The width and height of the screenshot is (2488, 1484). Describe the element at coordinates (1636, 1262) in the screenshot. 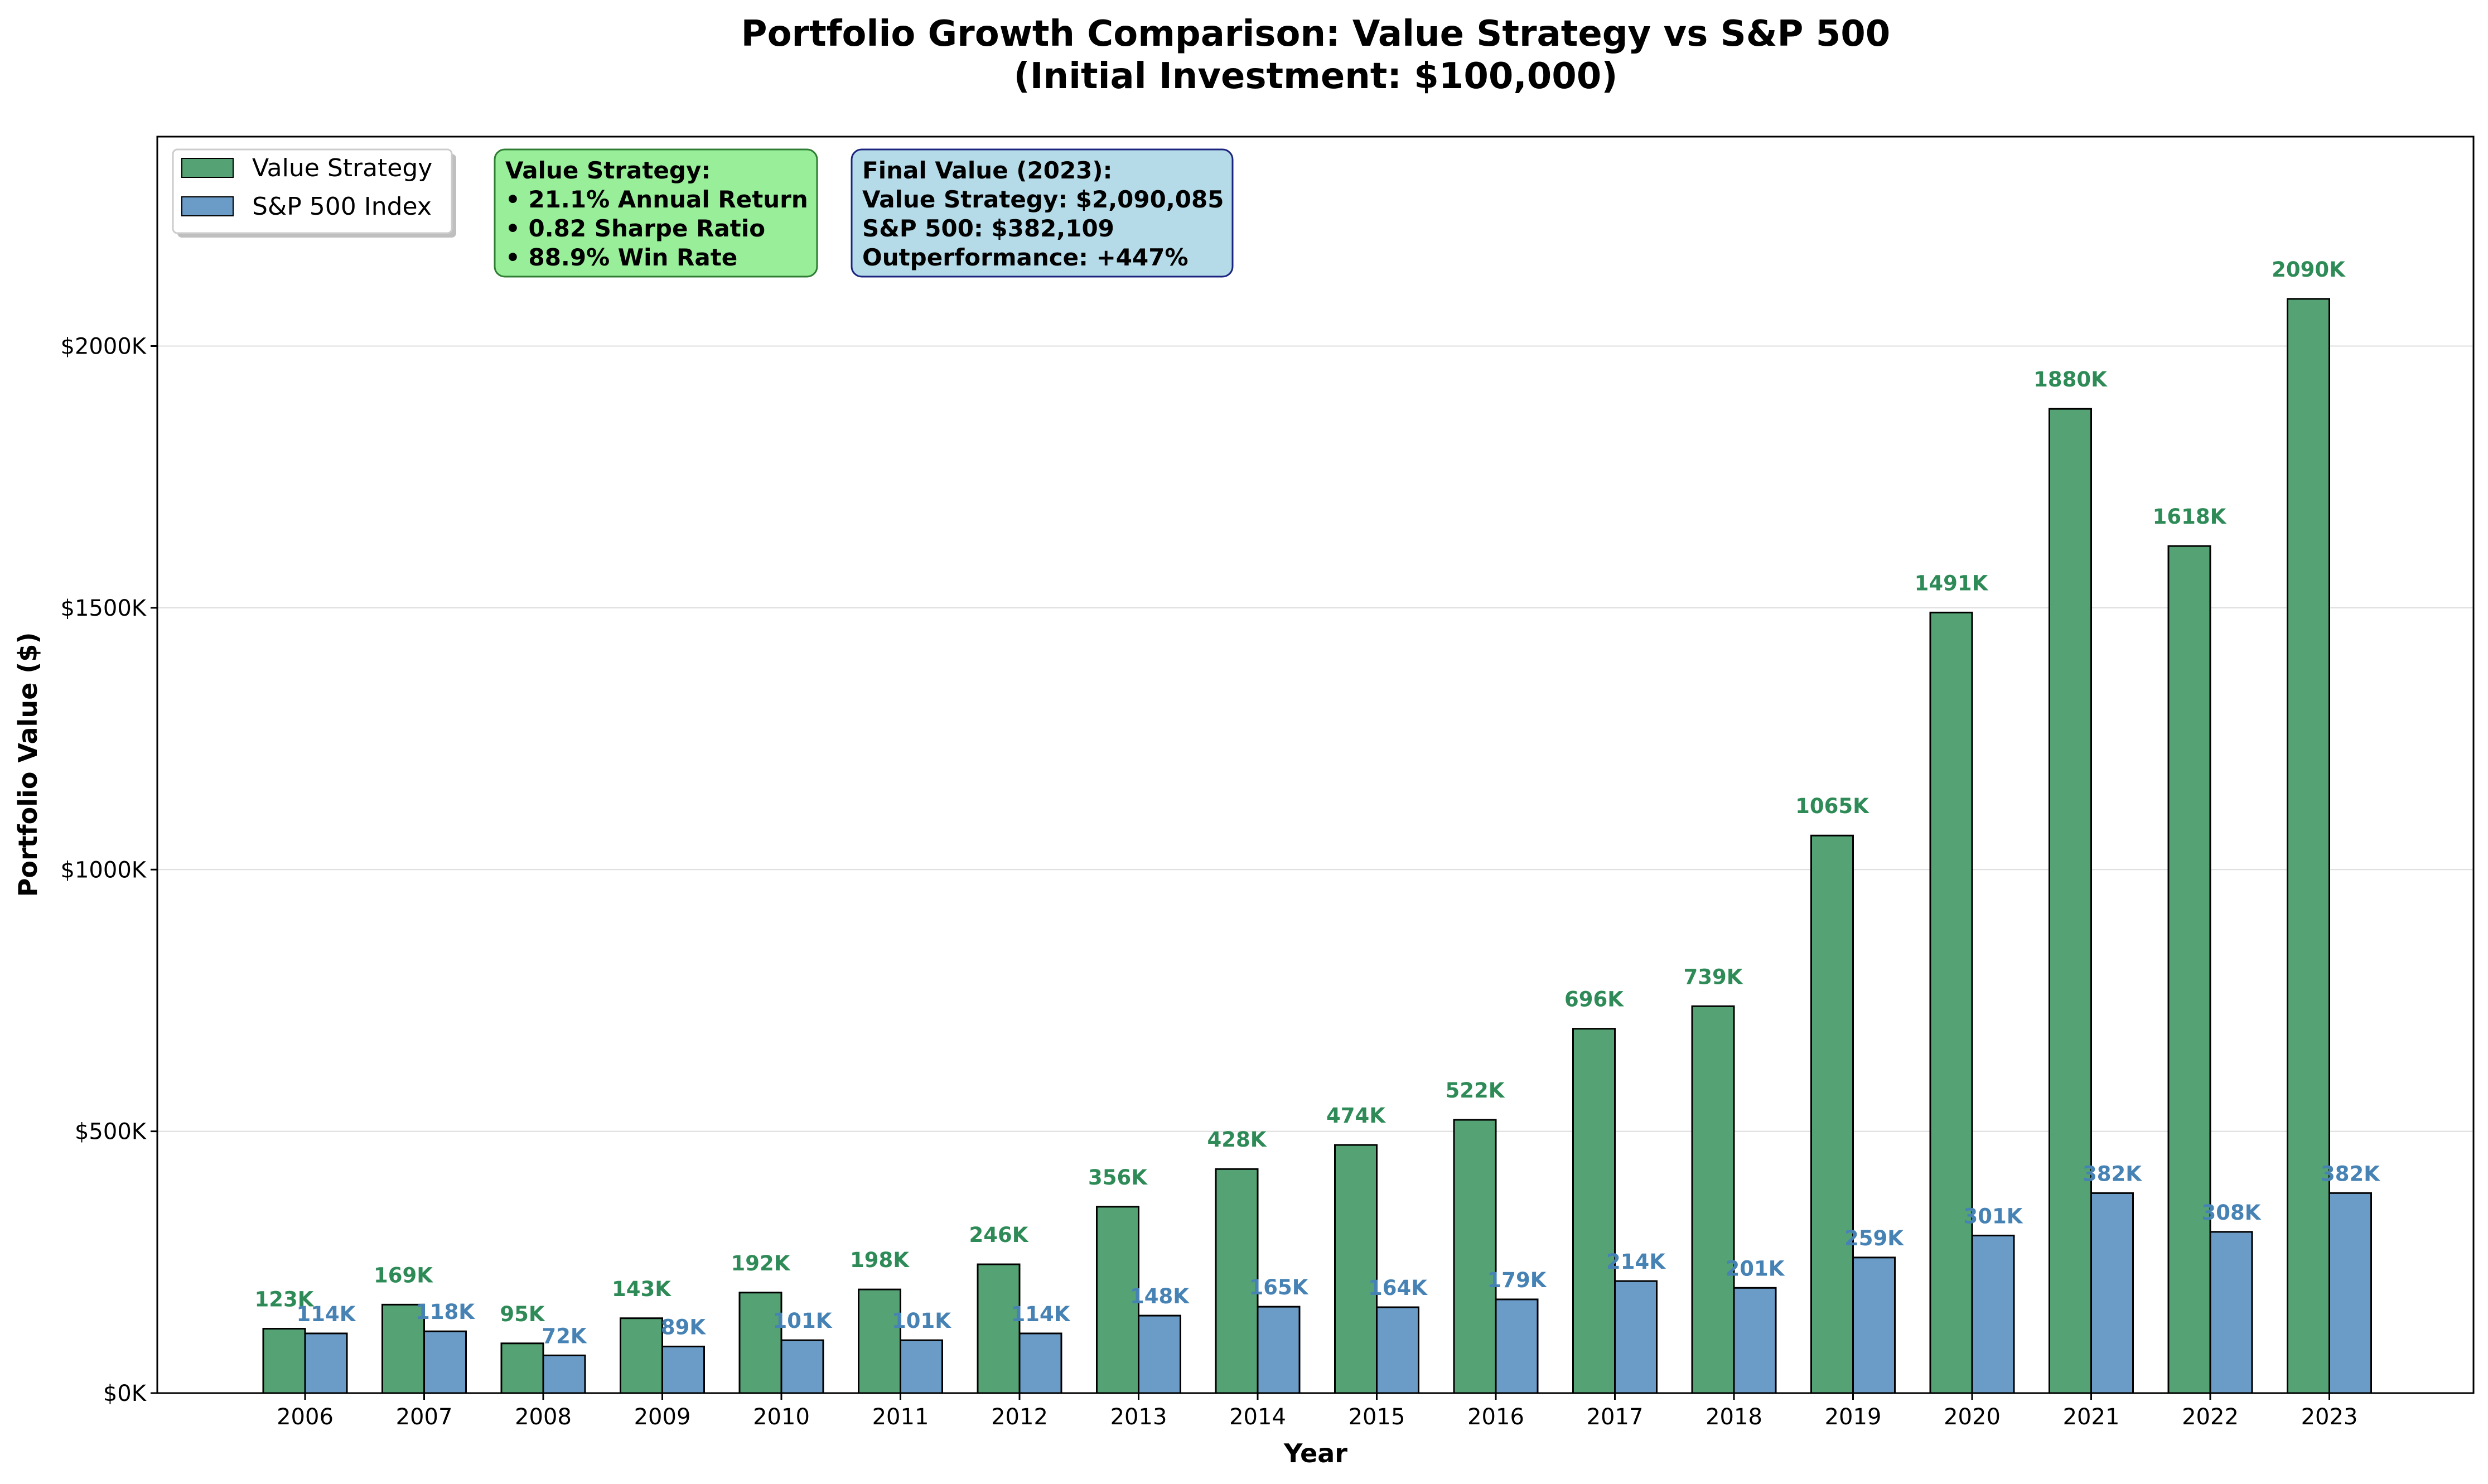

I see `bar-label-sp500: 214K` at that location.